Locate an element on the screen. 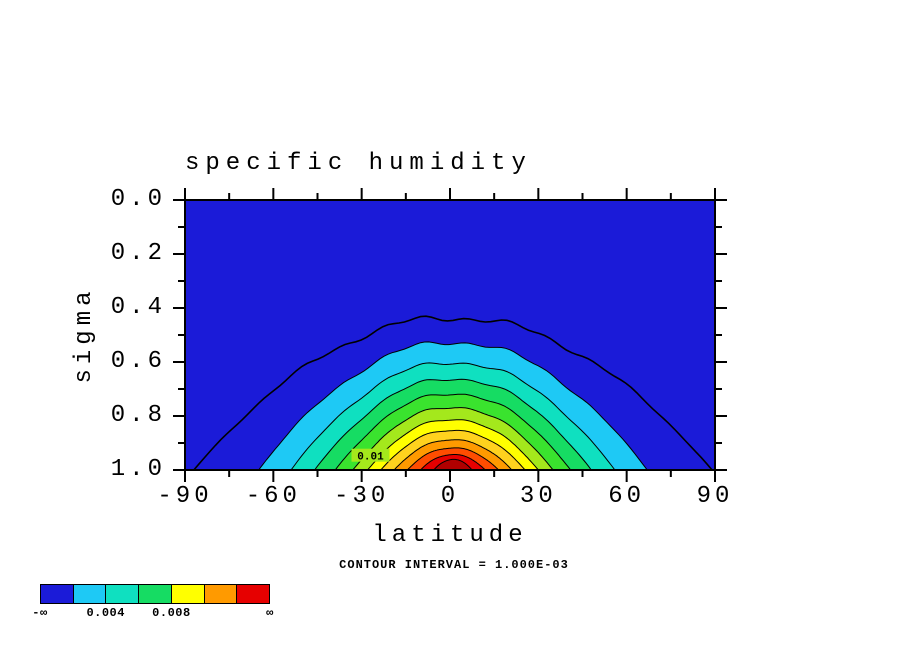 The height and width of the screenshot is (654, 904). y-axis-title: sigma is located at coordinates (84, 335).